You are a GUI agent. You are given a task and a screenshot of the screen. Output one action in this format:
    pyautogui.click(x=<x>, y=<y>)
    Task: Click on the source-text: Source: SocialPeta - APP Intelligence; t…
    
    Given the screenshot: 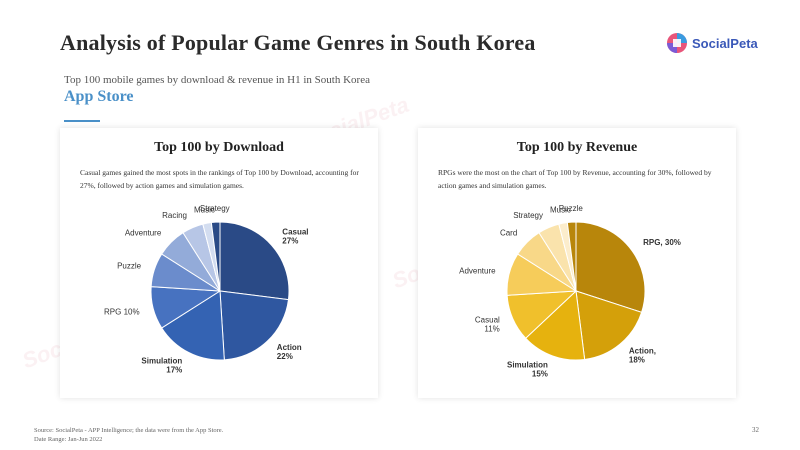 What is the action you would take?
    pyautogui.click(x=129, y=430)
    